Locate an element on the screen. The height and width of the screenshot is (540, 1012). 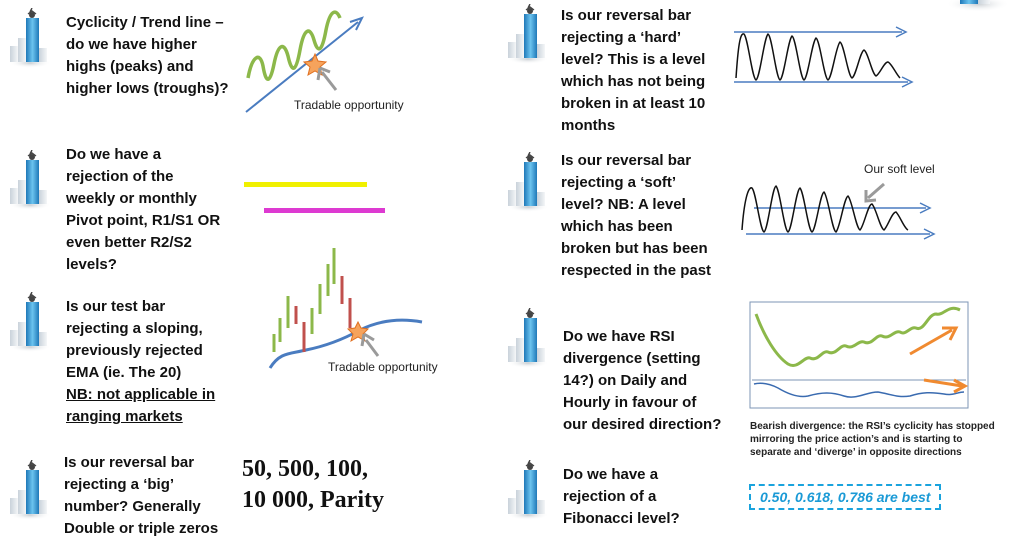
corner-decoration-icon is located at coordinates (978, 6).